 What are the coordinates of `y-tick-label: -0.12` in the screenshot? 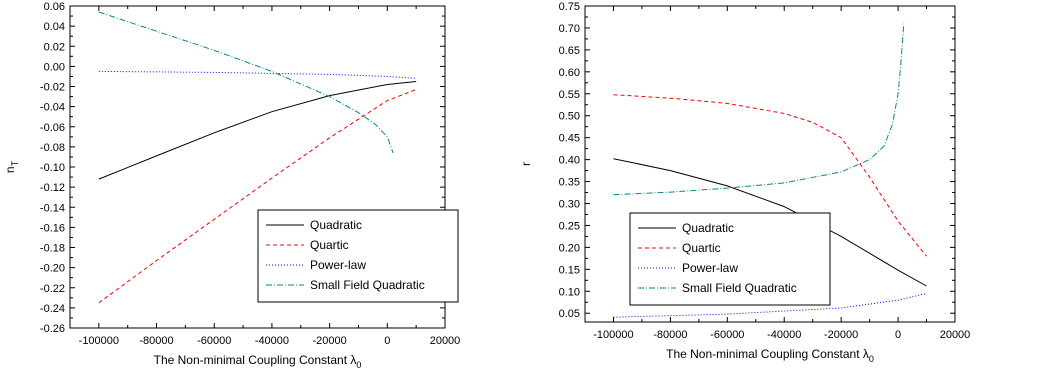 It's located at (52, 188).